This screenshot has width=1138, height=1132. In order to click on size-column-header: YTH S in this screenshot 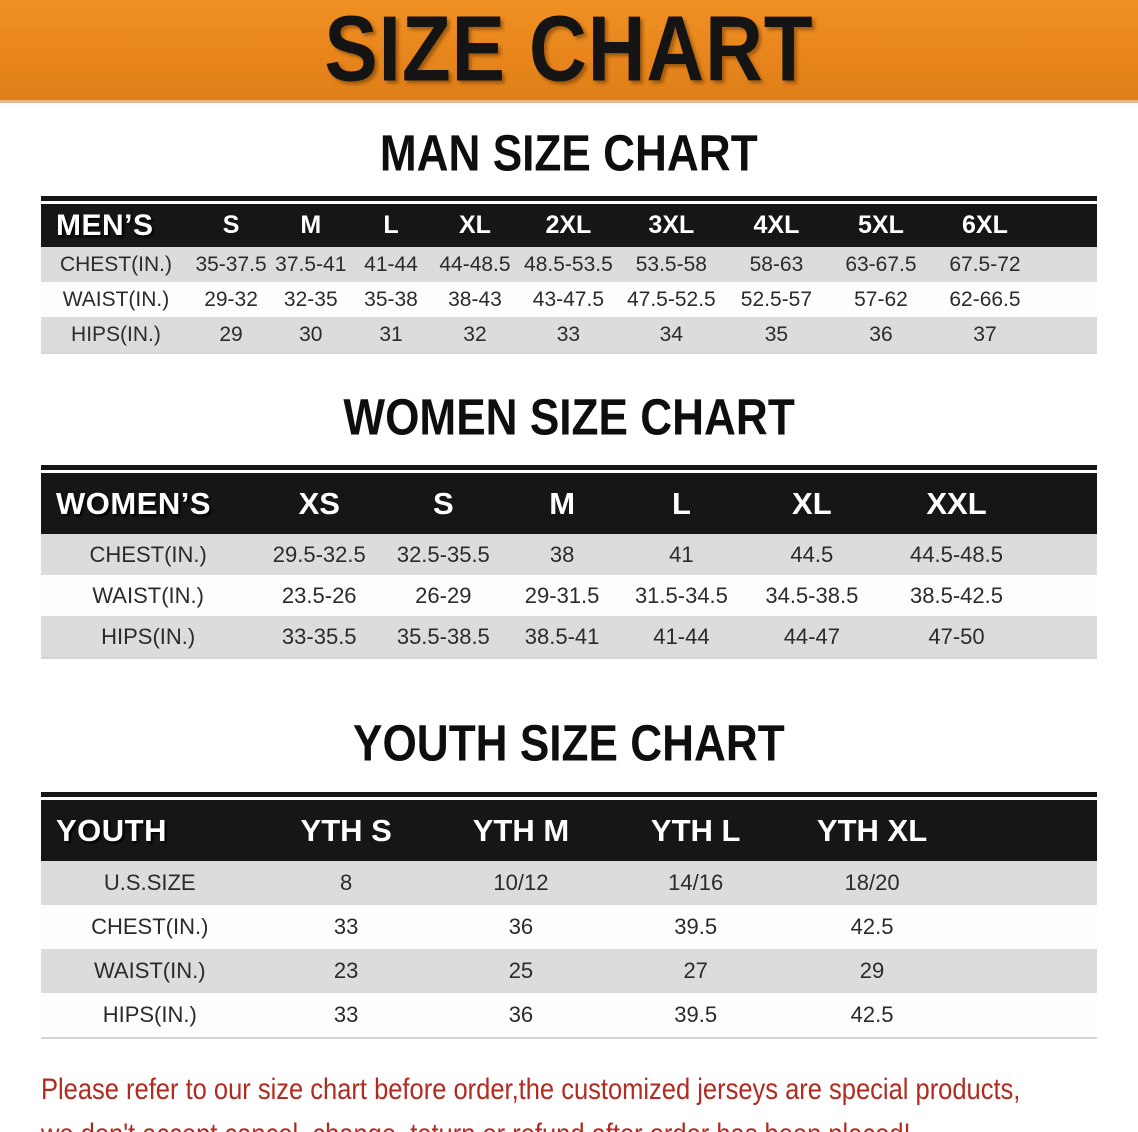, I will do `click(346, 830)`.